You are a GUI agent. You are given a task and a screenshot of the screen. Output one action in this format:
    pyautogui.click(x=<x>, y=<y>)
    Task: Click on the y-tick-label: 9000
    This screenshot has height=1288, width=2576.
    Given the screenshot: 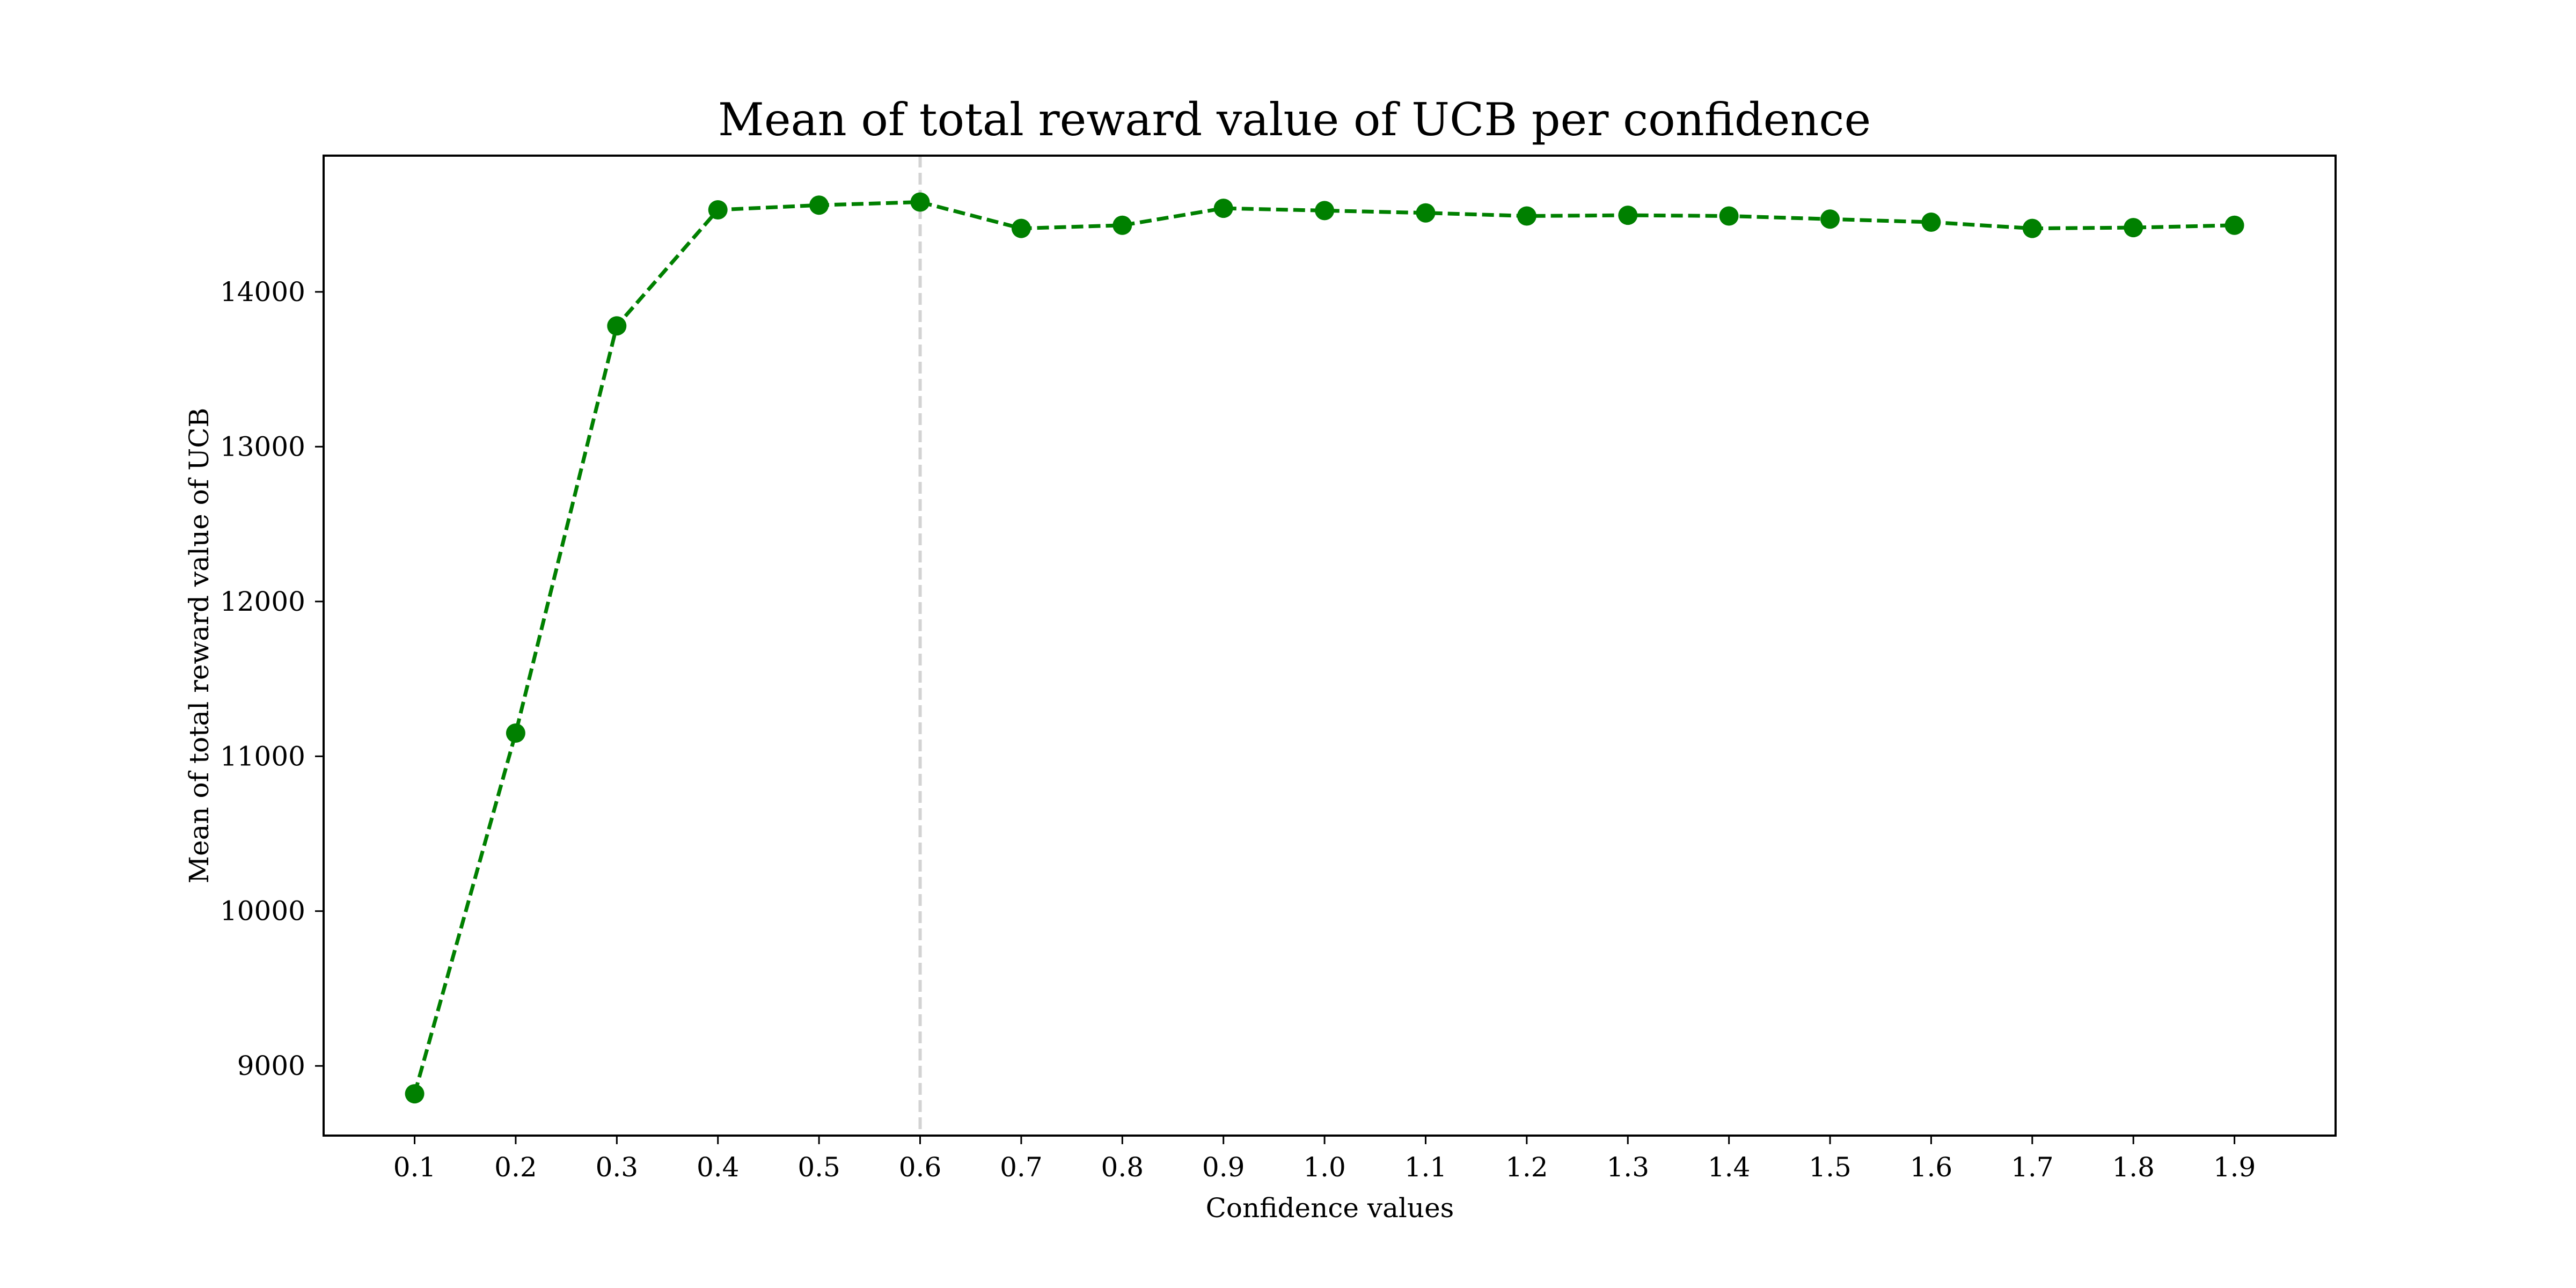 What is the action you would take?
    pyautogui.click(x=271, y=1065)
    